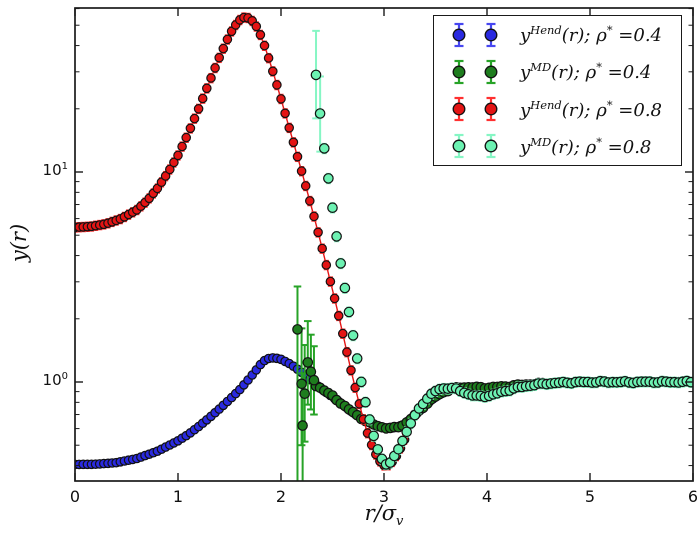 The height and width of the screenshot is (539, 700). Describe the element at coordinates (475, 71) in the screenshot. I see `legend-marker-md-rho04` at that location.